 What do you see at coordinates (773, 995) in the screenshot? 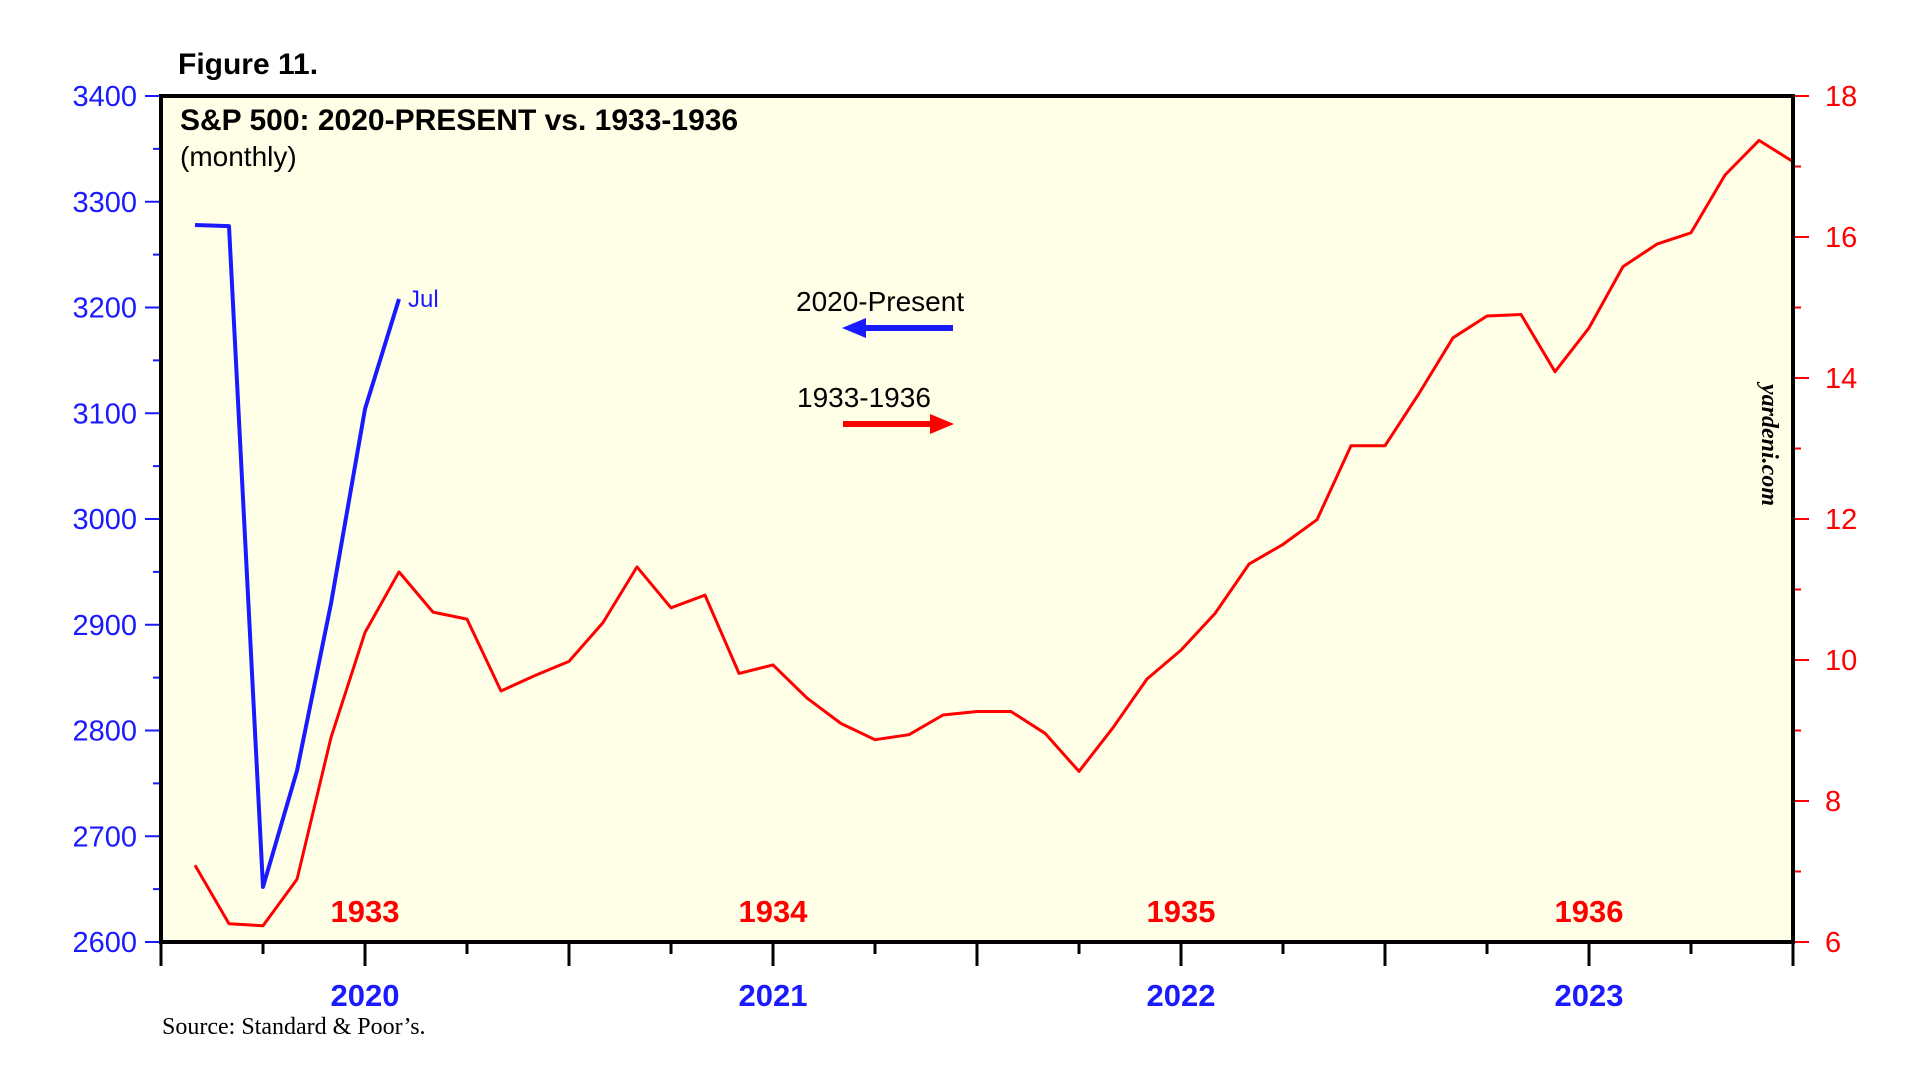
I see `x-year-label: 2021` at bounding box center [773, 995].